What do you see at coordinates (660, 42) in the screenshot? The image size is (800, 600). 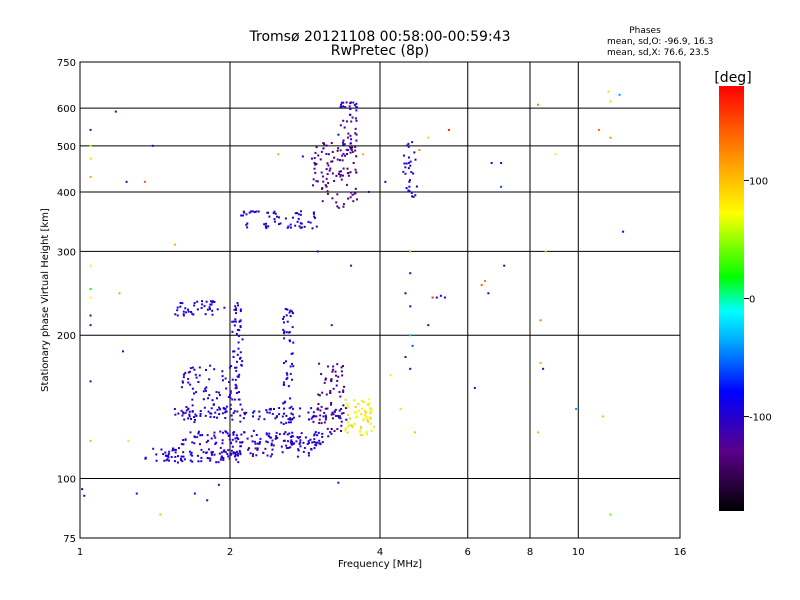 I see `stats-o: mean, sd,O: -96.9, 16.3` at bounding box center [660, 42].